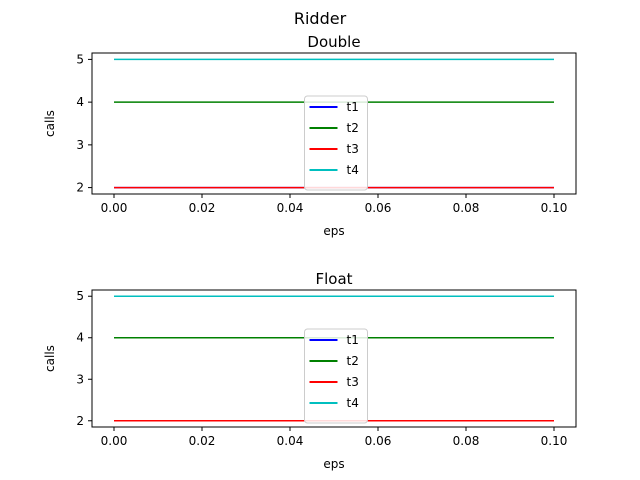 This screenshot has height=480, width=640. Describe the element at coordinates (320, 18) in the screenshot. I see `figure-suptitle: Ridder` at that location.